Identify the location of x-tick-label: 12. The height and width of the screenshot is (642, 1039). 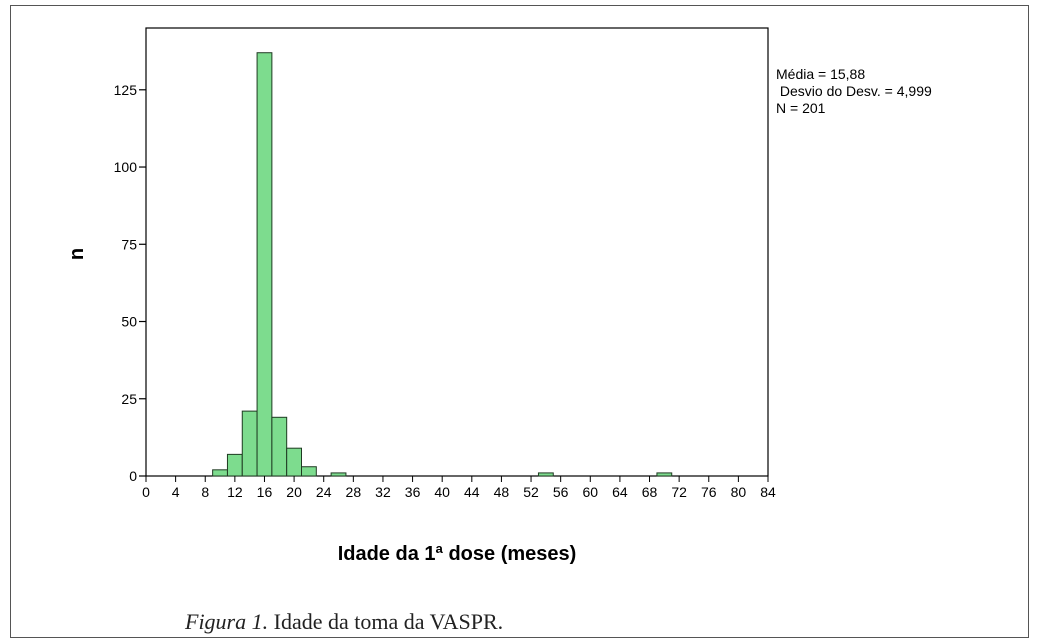
(235, 492).